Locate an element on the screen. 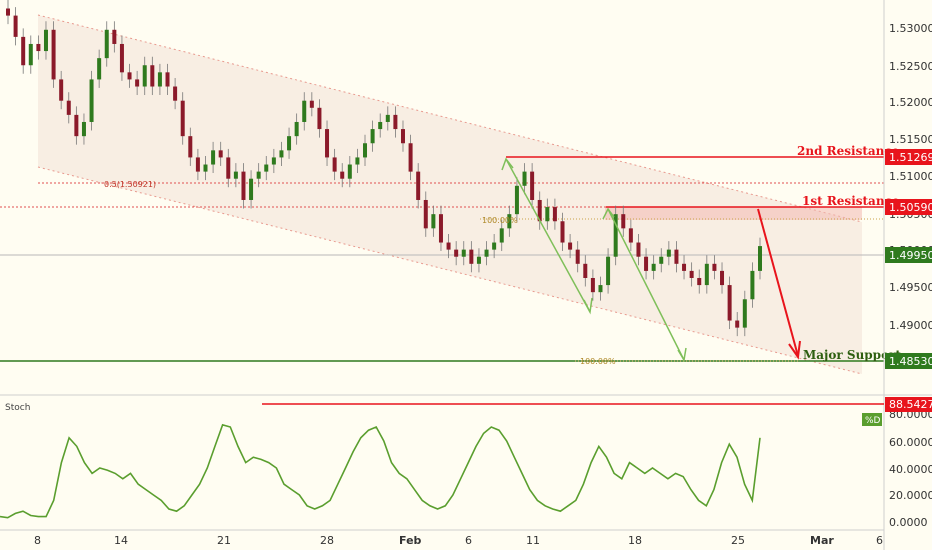  stoch-line is located at coordinates (380, 471).